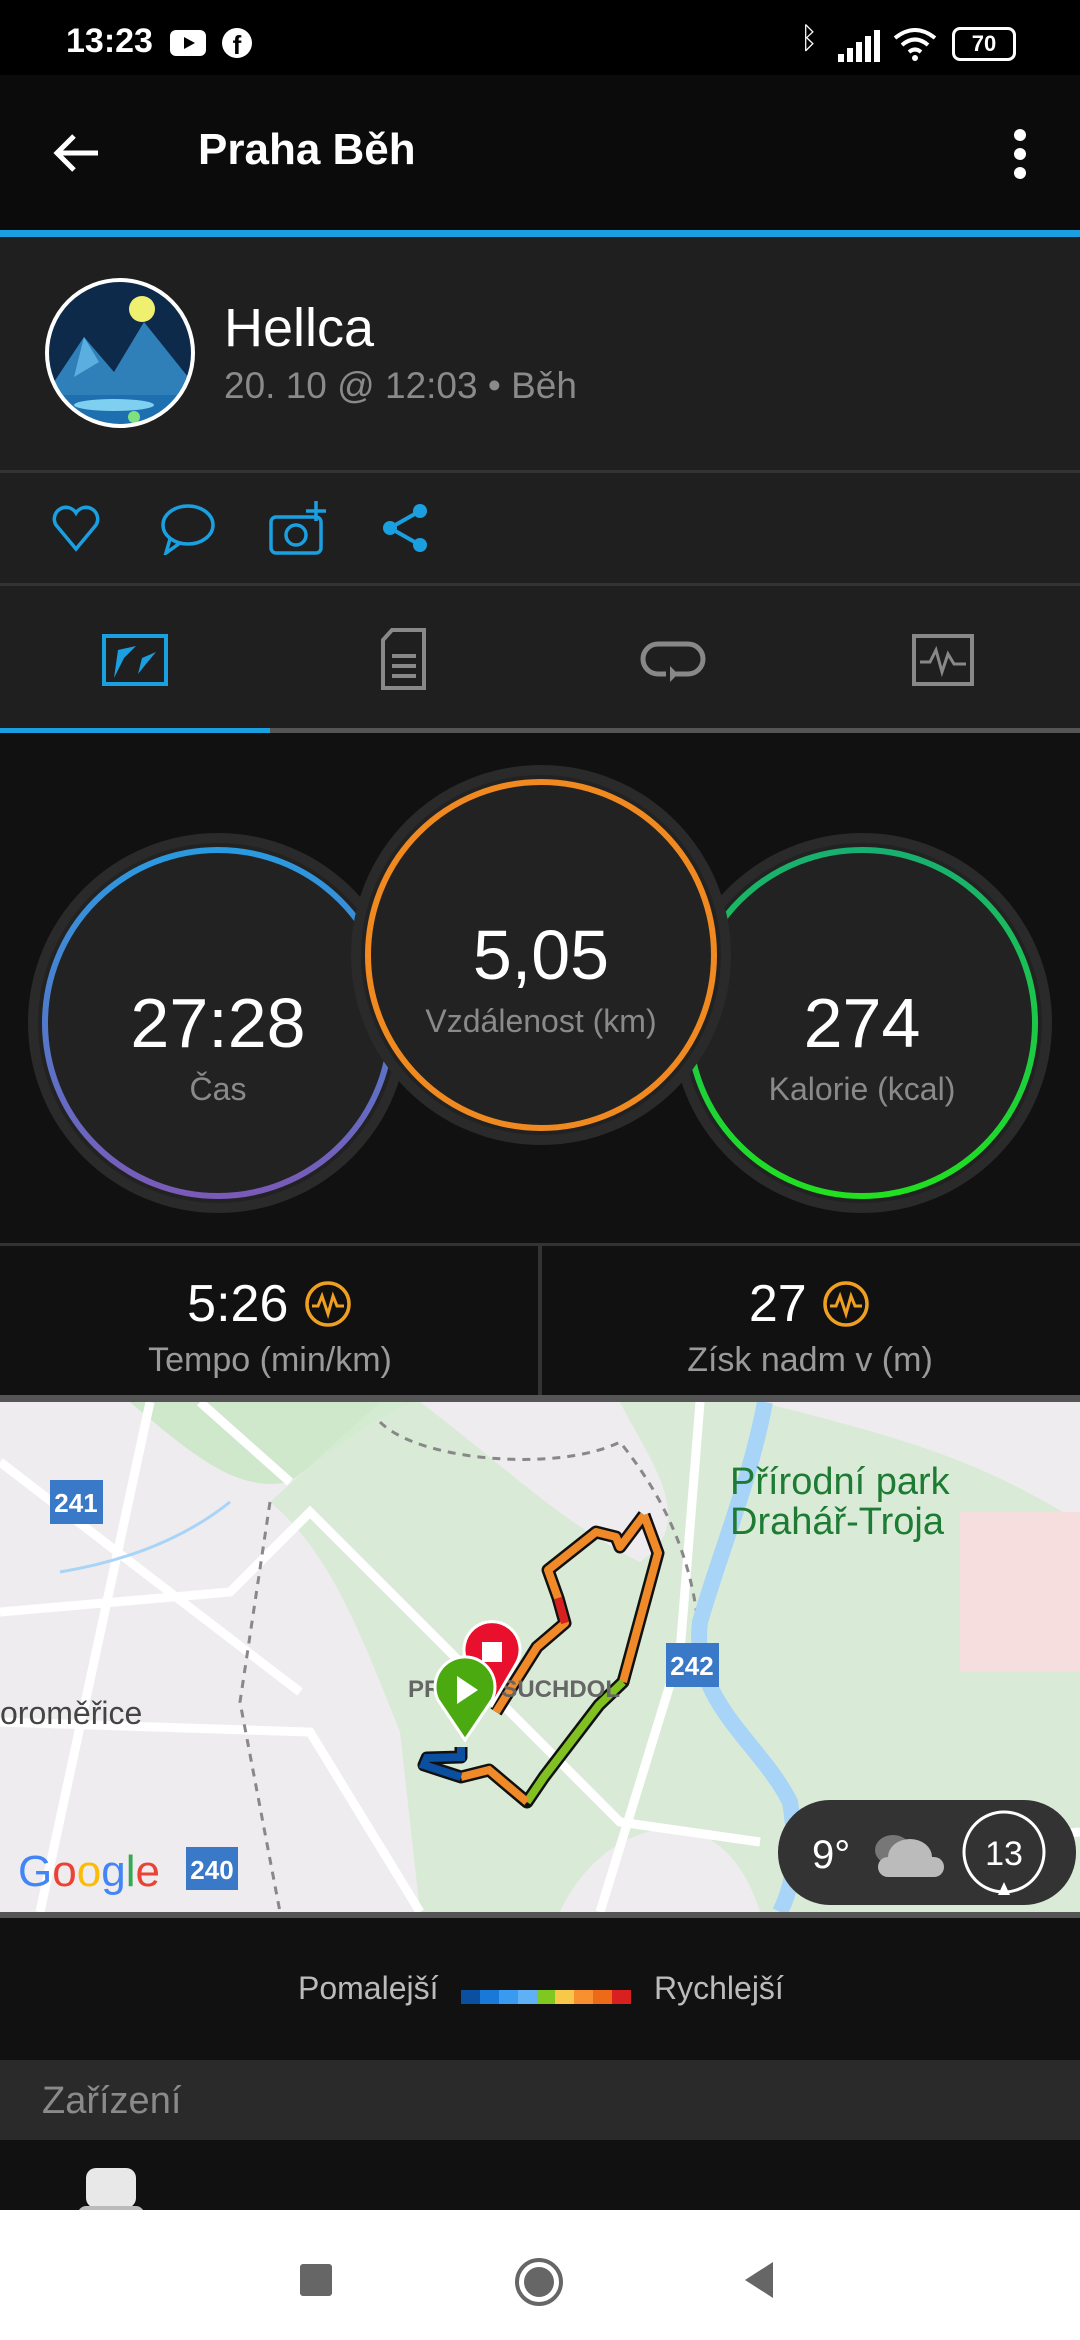 Image resolution: width=1080 pixels, height=2340 pixels. What do you see at coordinates (837, 1522) in the screenshot?
I see `park-label: Drahář-Troja` at bounding box center [837, 1522].